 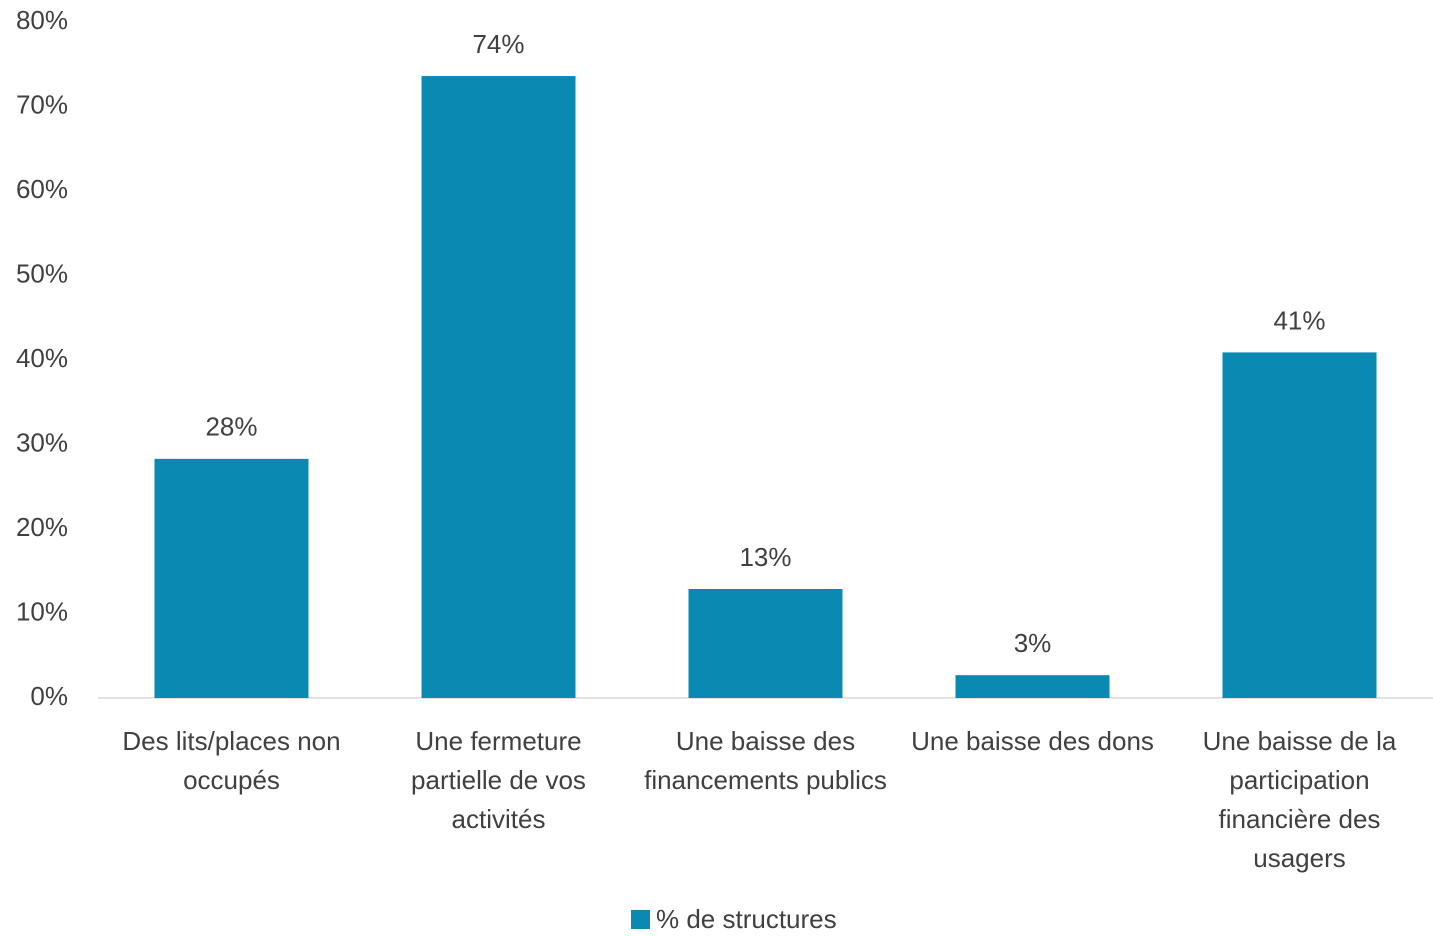 I want to click on y-tick-label: 10%, so click(x=42, y=611).